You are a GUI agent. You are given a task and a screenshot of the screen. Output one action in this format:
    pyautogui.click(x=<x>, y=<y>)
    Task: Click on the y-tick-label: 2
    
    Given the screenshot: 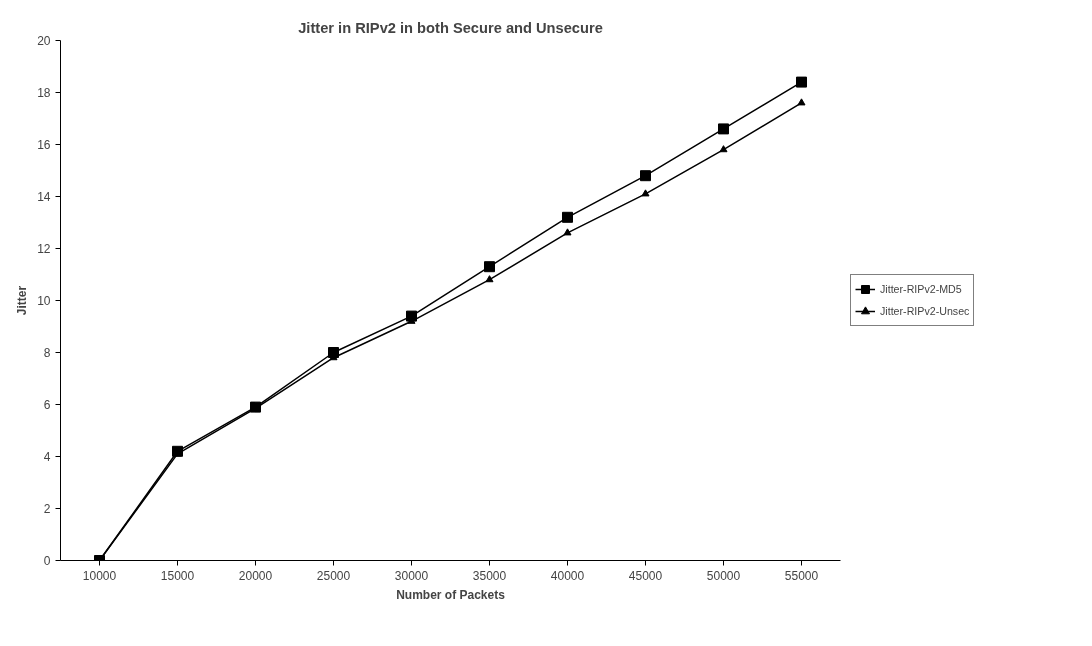 What is the action you would take?
    pyautogui.click(x=47, y=509)
    